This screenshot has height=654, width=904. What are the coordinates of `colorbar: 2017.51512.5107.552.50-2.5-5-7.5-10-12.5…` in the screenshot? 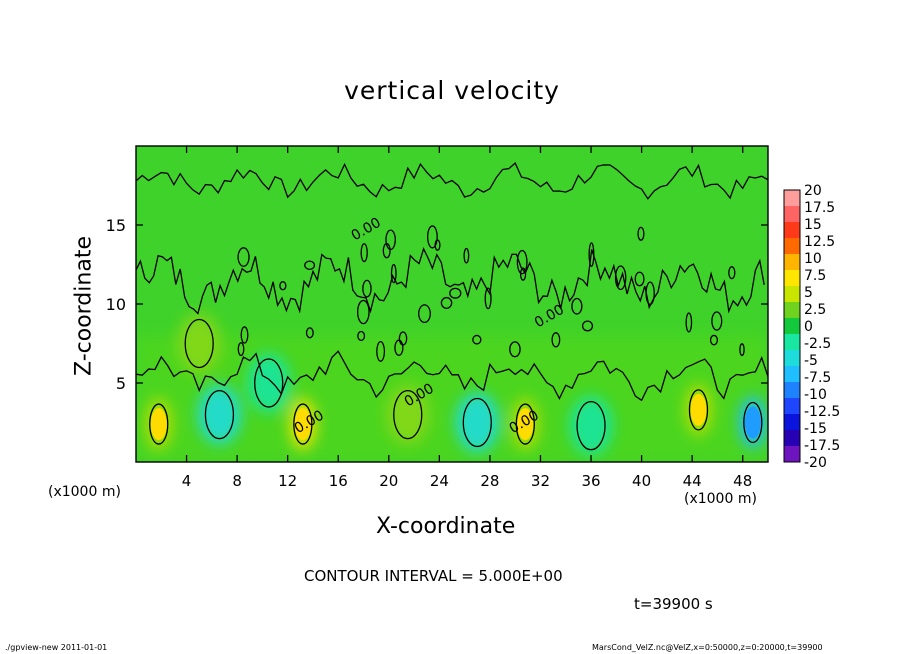 It's located at (811, 327).